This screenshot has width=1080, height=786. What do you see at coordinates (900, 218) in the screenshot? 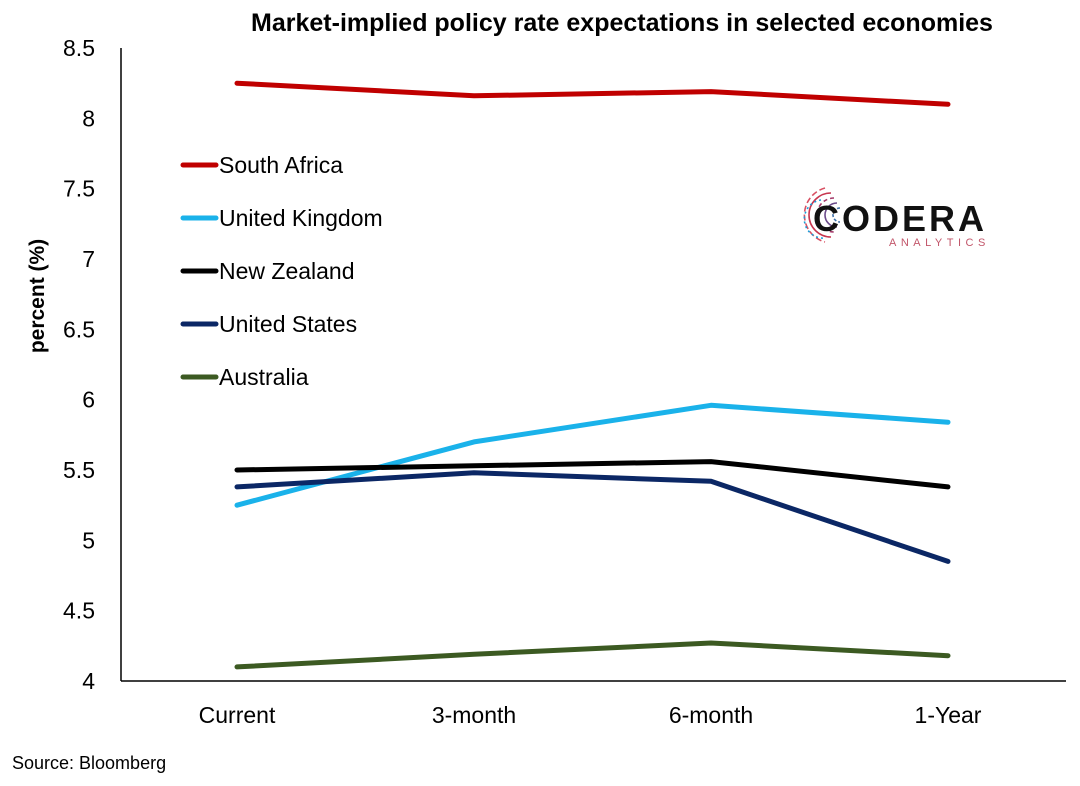
I see `logo-name: CODERA` at bounding box center [900, 218].